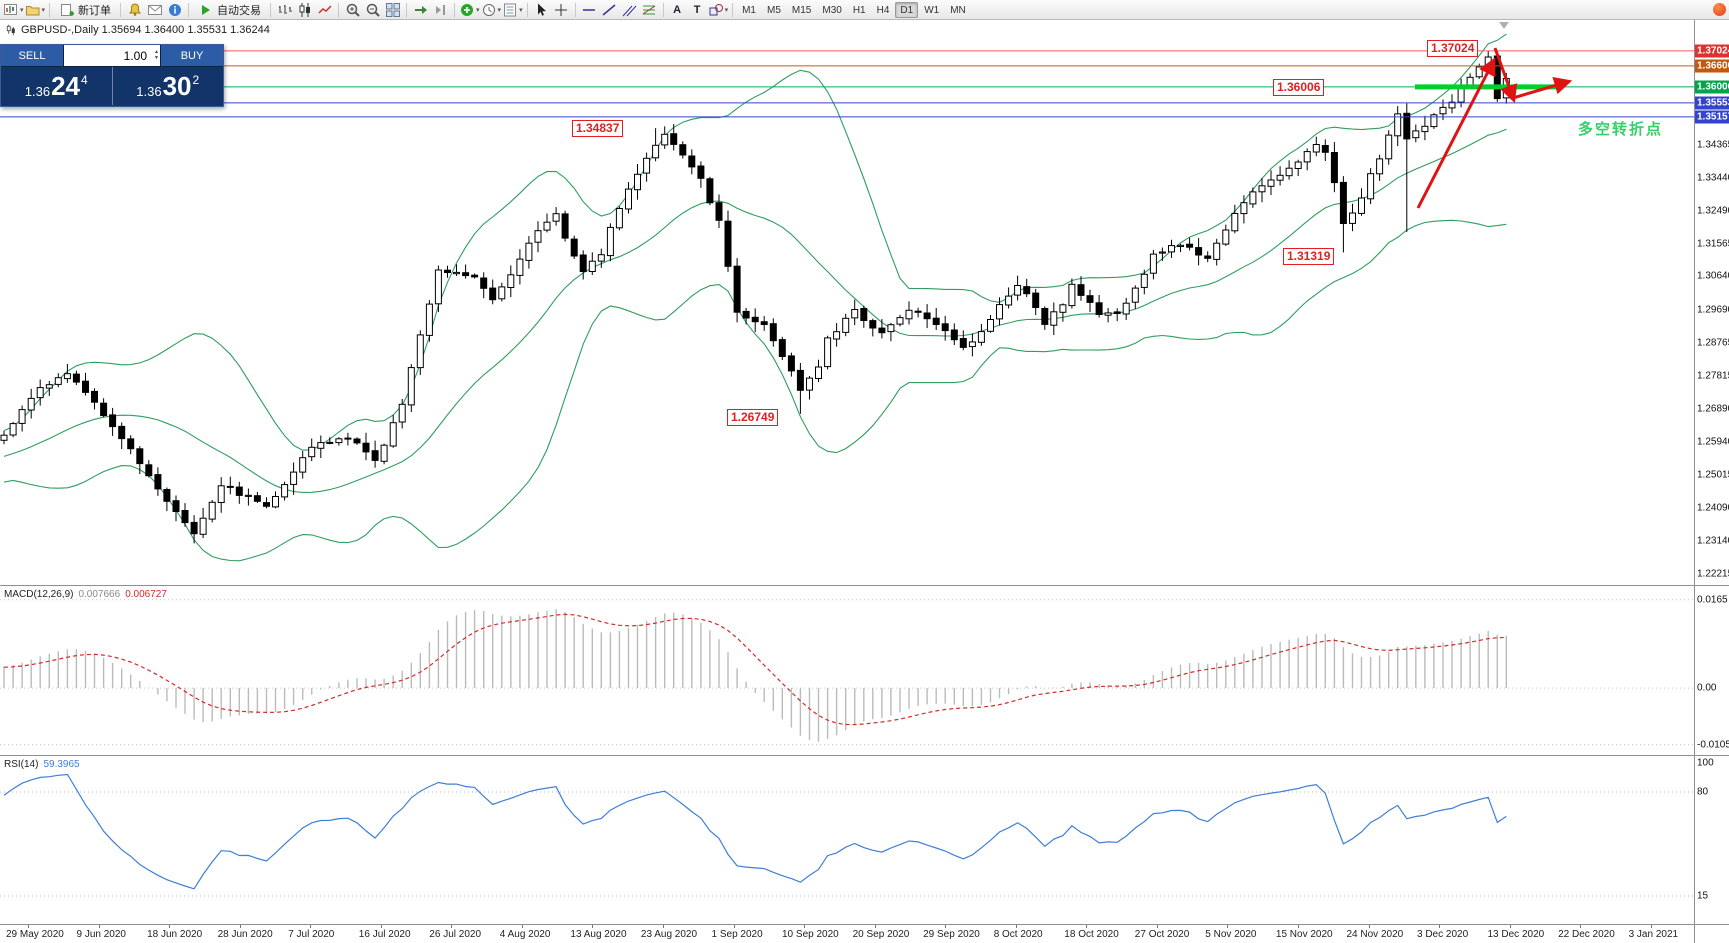  I want to click on timeframe-mn-button: MN, so click(958, 10).